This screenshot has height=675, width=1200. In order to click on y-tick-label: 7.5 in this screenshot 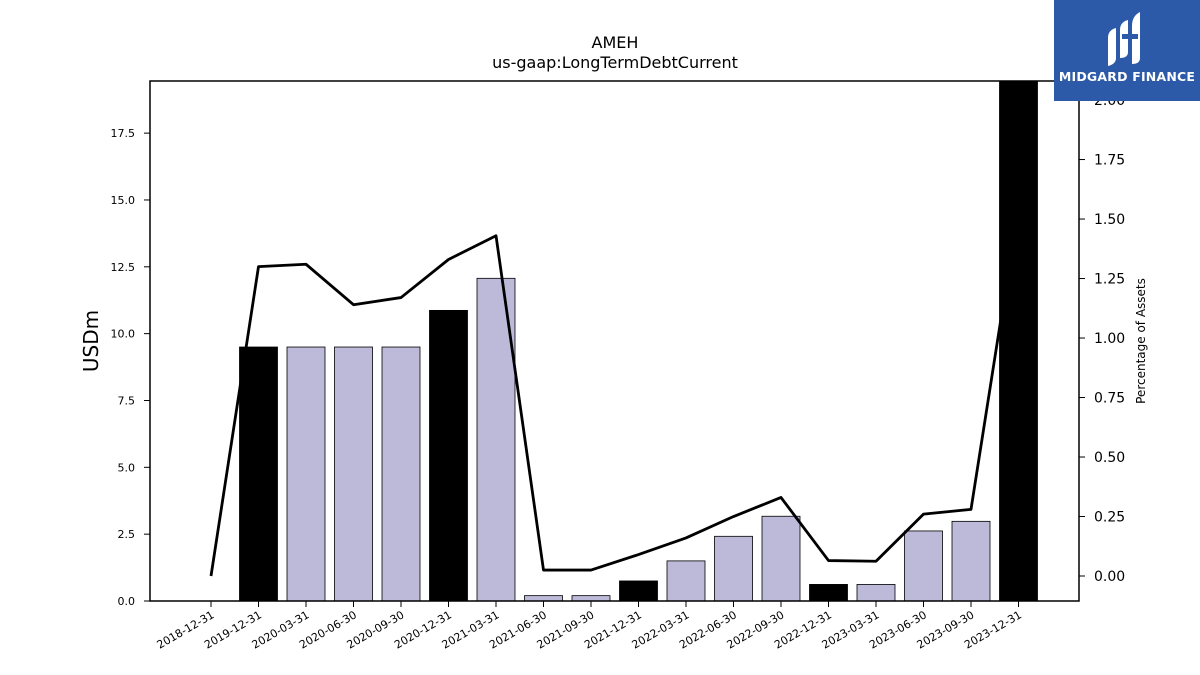, I will do `click(127, 400)`.